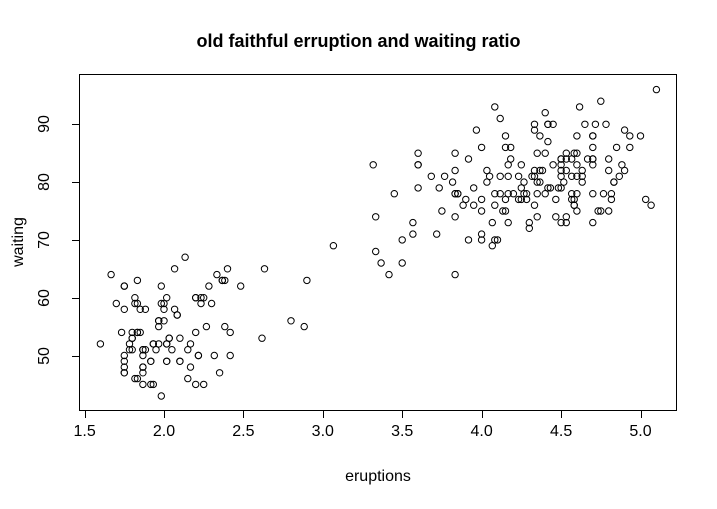  What do you see at coordinates (44, 182) in the screenshot?
I see `y-tick-label: 80` at bounding box center [44, 182].